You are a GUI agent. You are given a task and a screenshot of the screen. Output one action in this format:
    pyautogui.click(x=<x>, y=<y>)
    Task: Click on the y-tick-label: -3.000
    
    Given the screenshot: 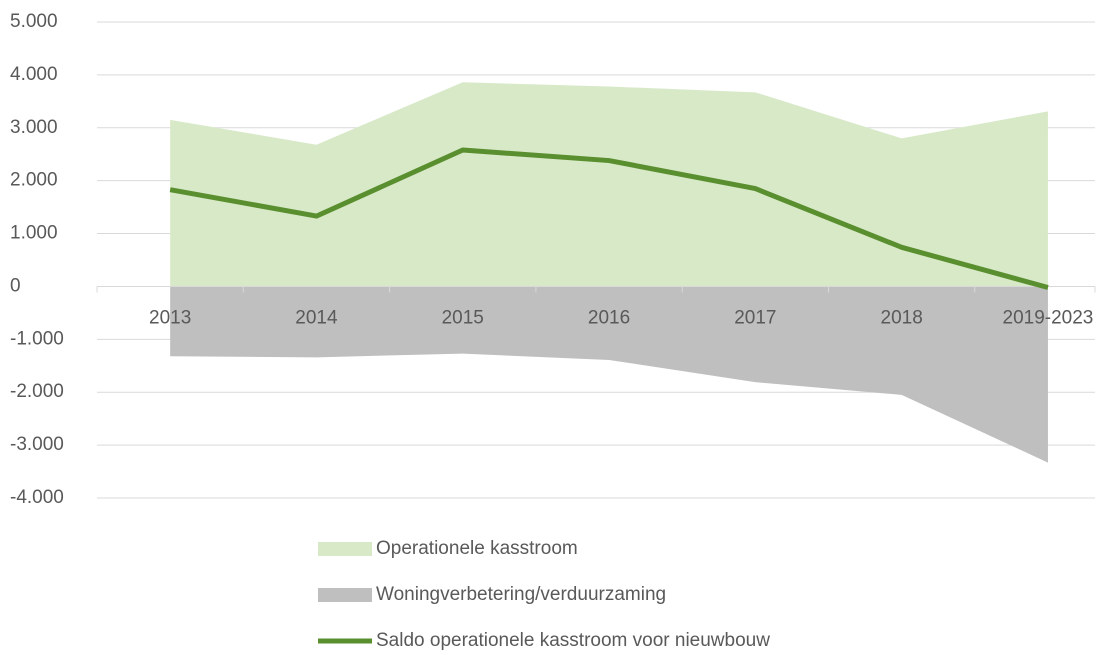 What is the action you would take?
    pyautogui.click(x=37, y=444)
    